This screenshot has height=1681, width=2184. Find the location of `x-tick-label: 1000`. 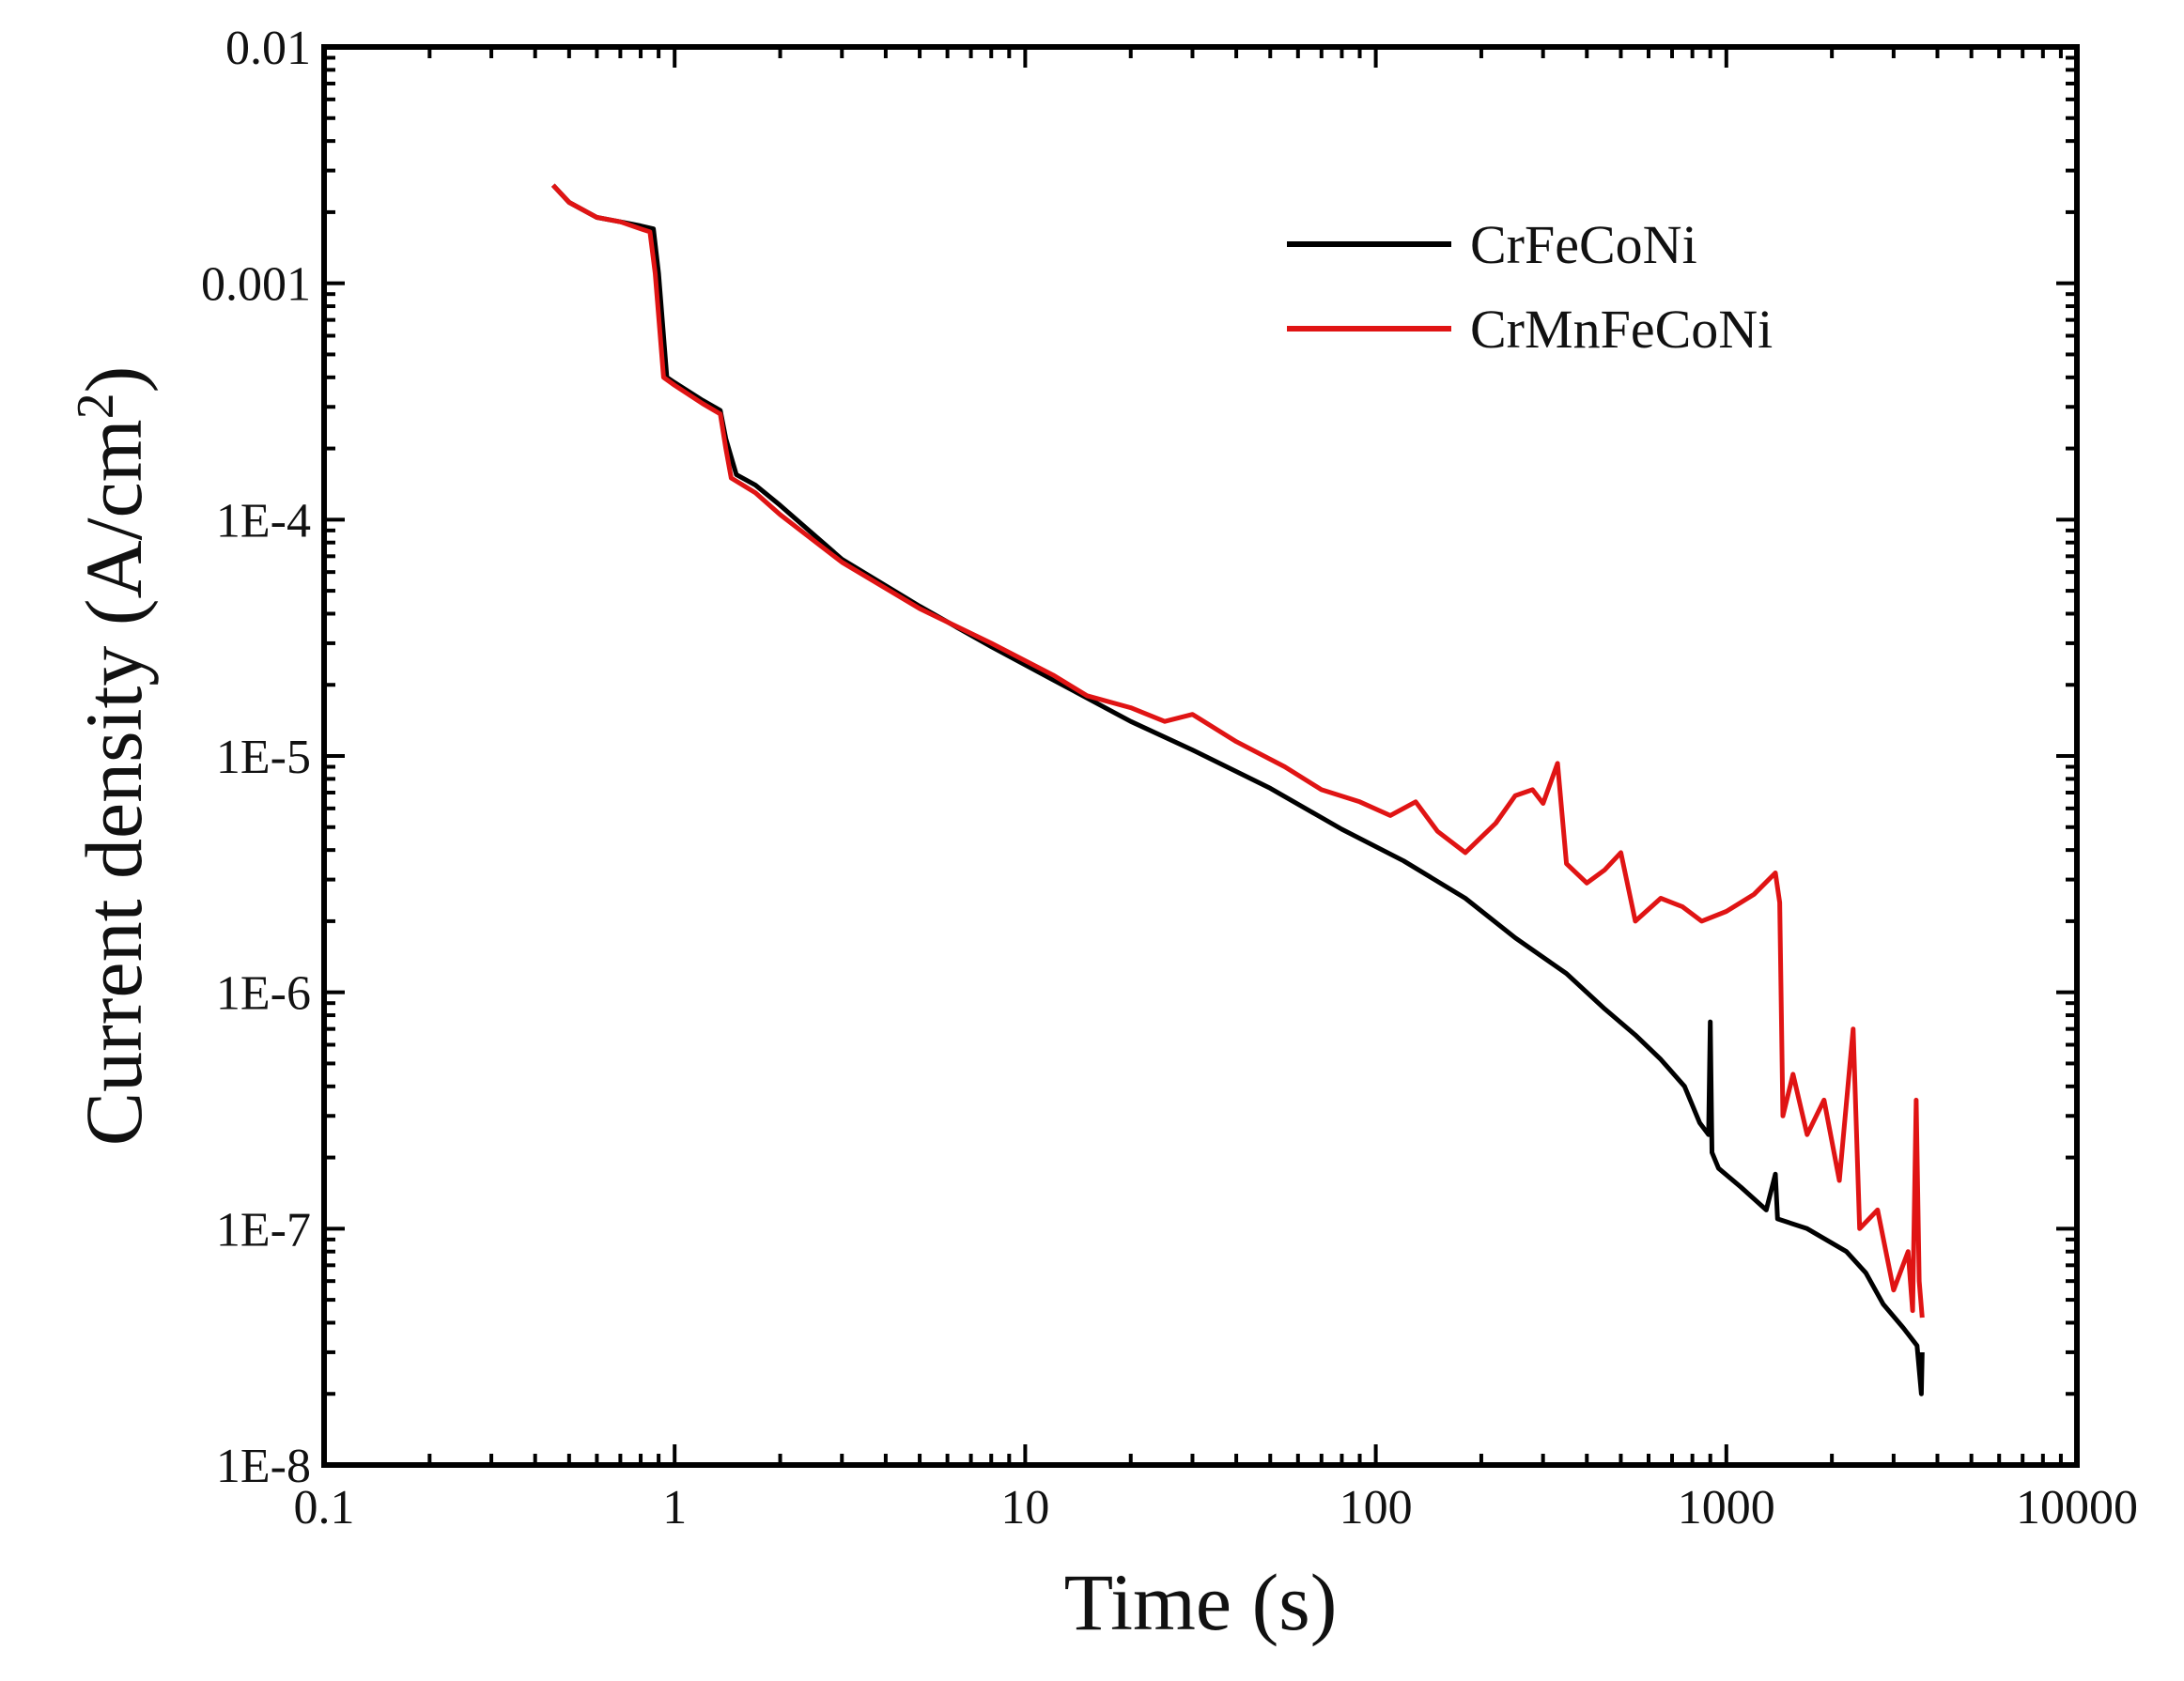

x-tick-label: 1000 is located at coordinates (1726, 1507).